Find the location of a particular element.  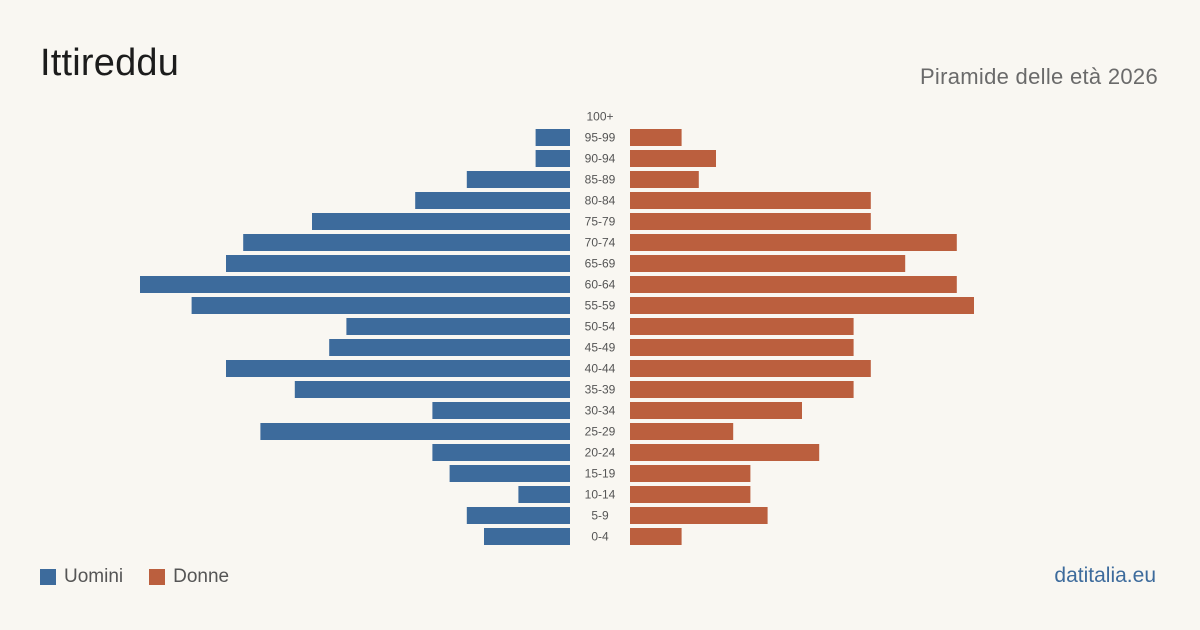

age-label-40-44: 40-44 is located at coordinates (600, 369).